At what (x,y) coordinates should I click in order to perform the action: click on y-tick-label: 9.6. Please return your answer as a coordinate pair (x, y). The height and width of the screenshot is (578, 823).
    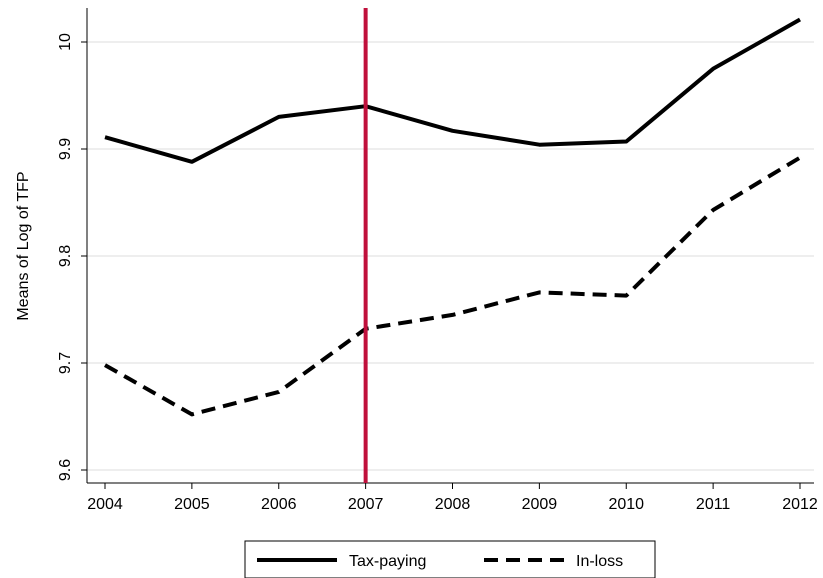
    Looking at the image, I should click on (65, 470).